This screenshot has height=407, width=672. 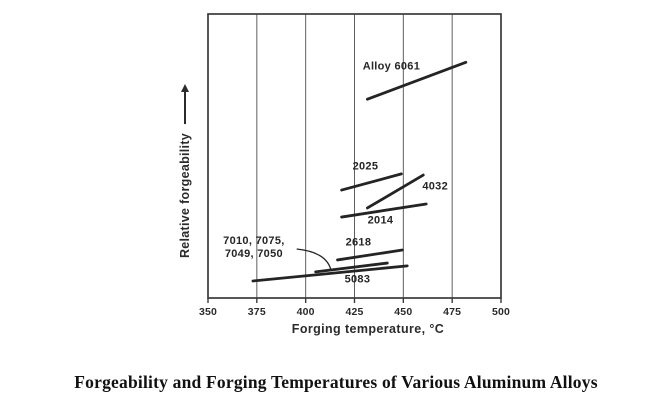 What do you see at coordinates (185, 195) in the screenshot?
I see `y-axis-title-text: Relative forgeability` at bounding box center [185, 195].